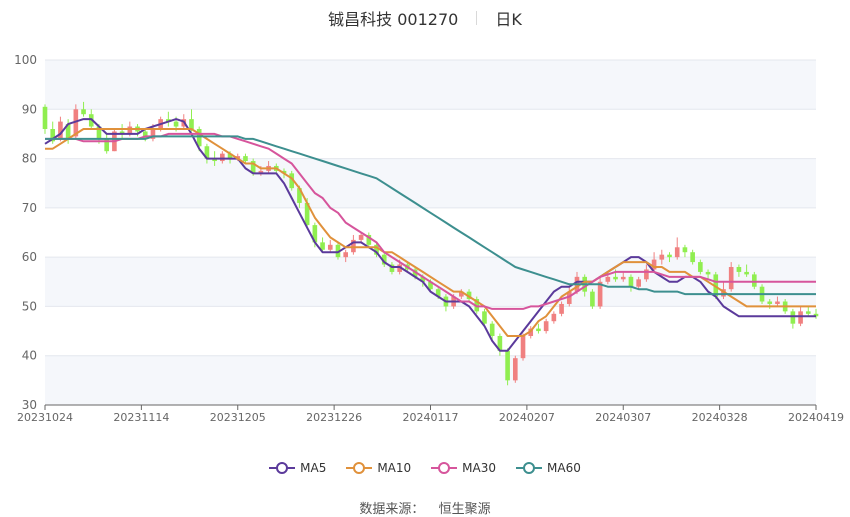 The width and height of the screenshot is (850, 517). I want to click on x-tick-label: 20240419, so click(816, 417).